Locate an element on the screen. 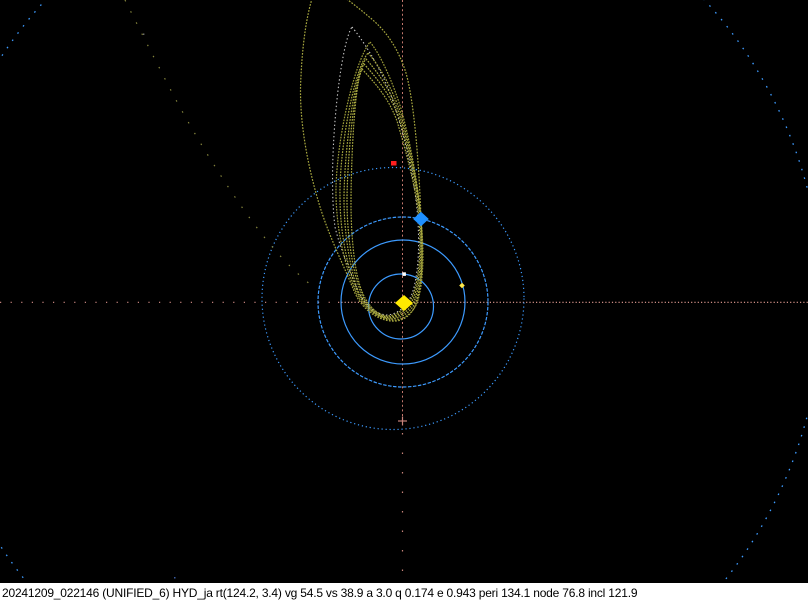 The width and height of the screenshot is (808, 604). meteor-orbit-outer is located at coordinates (361, 161).